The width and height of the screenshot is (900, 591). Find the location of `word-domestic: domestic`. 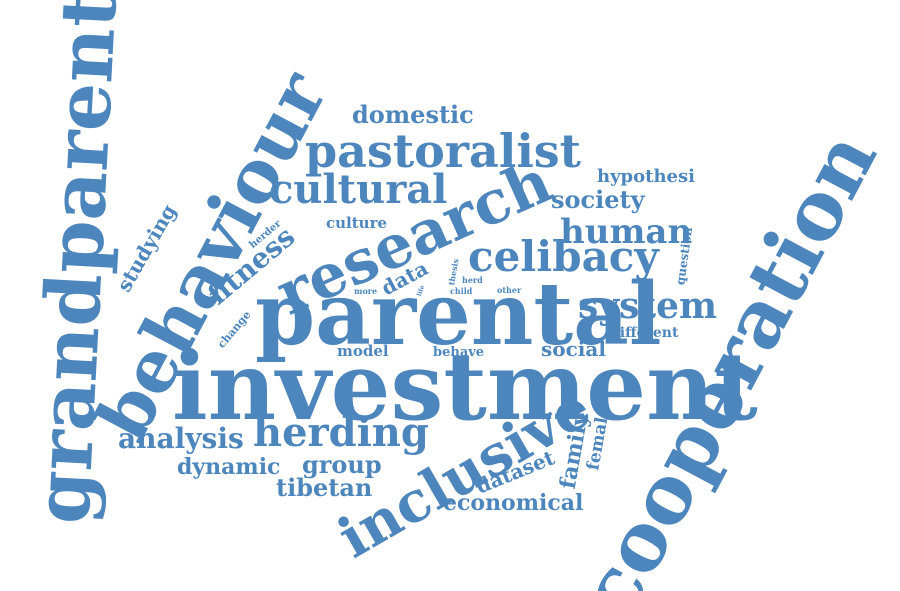

word-domestic: domestic is located at coordinates (413, 115).